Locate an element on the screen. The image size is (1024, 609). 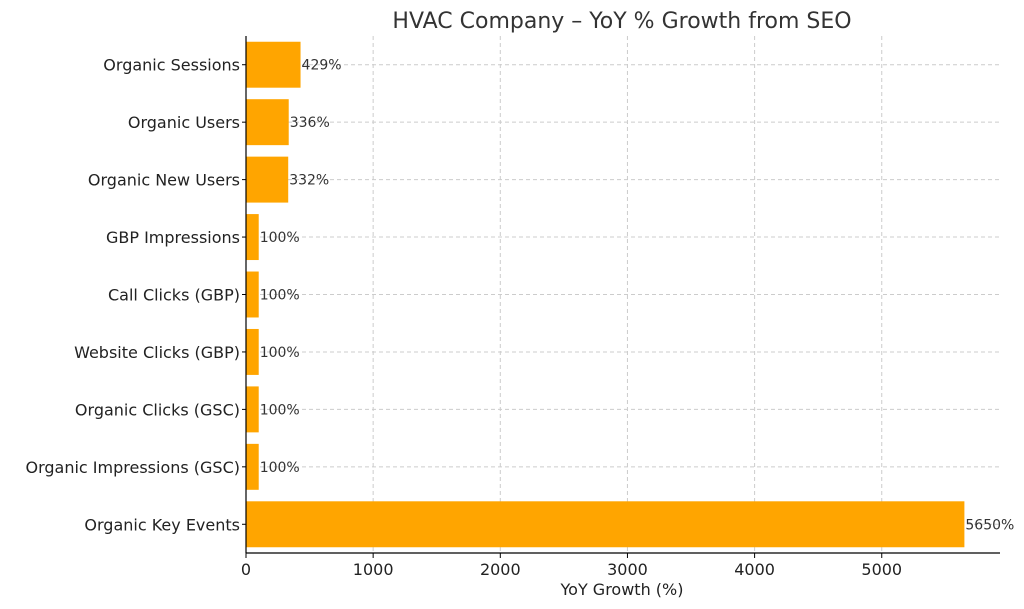
x-tick-label: 0 is located at coordinates (246, 569).